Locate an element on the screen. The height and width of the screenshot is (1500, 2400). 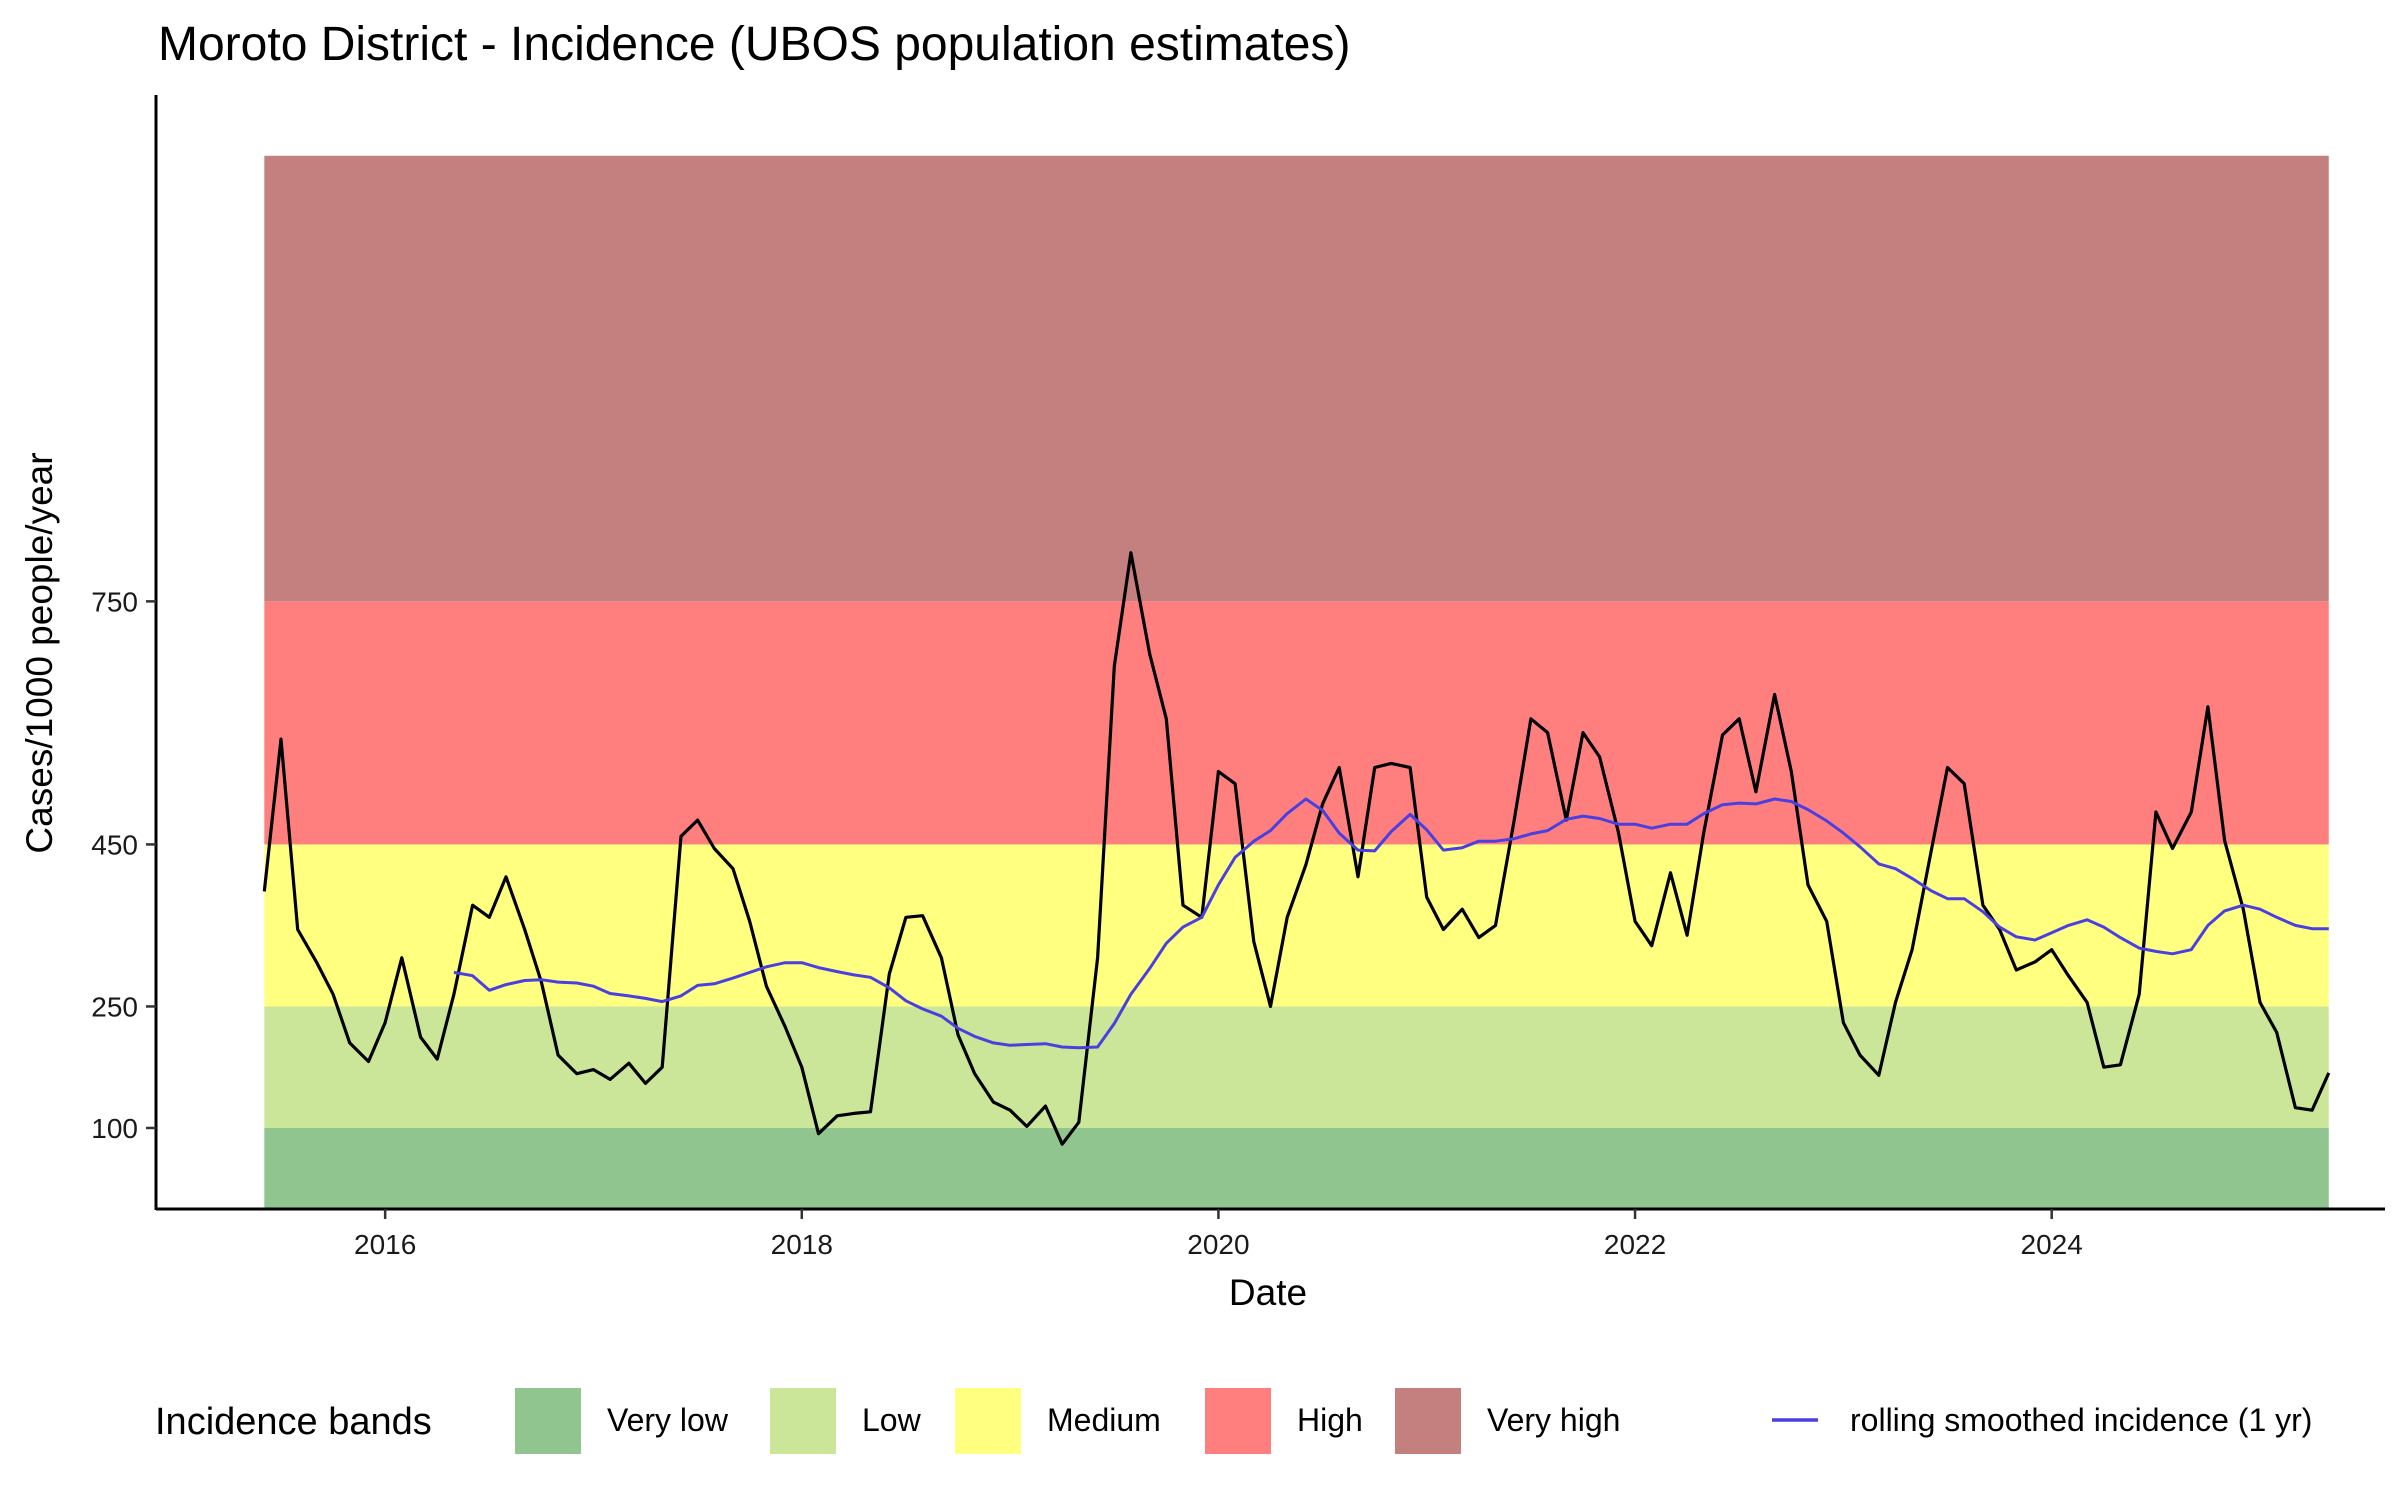
y-axis-title: Cases/1000 people/year is located at coordinates (39, 652).